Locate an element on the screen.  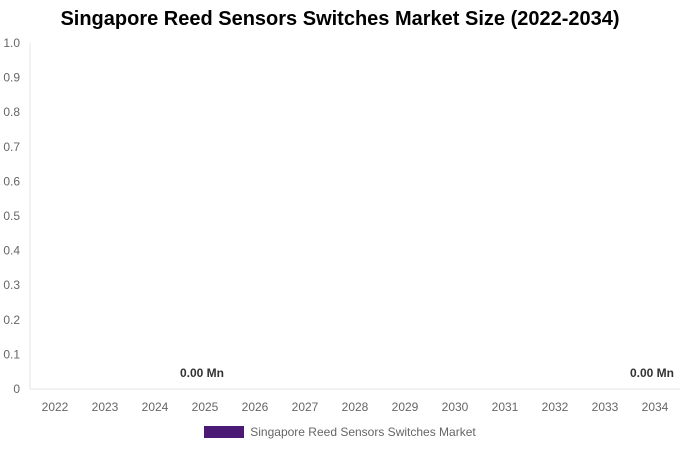
x-tick-label: 2026 is located at coordinates (255, 407).